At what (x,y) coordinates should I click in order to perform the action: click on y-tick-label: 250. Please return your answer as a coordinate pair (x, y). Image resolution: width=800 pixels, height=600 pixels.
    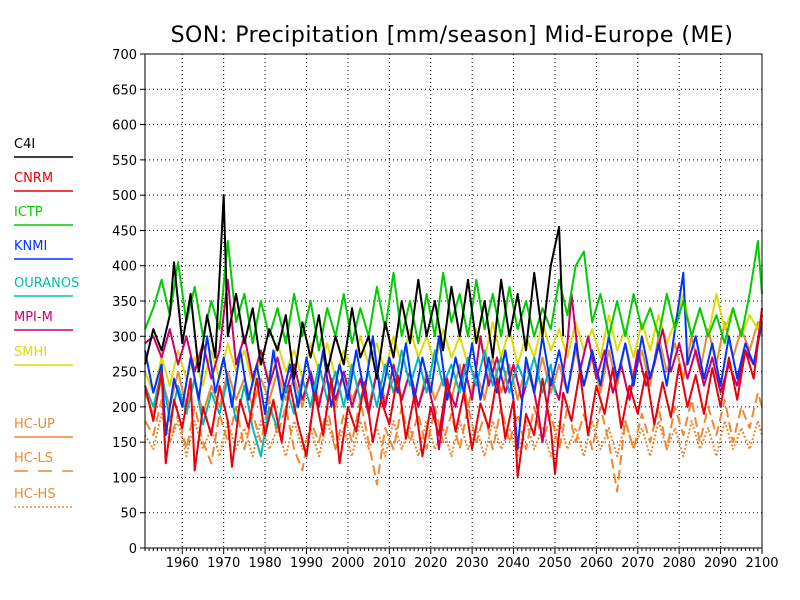
    Looking at the image, I should click on (124, 373).